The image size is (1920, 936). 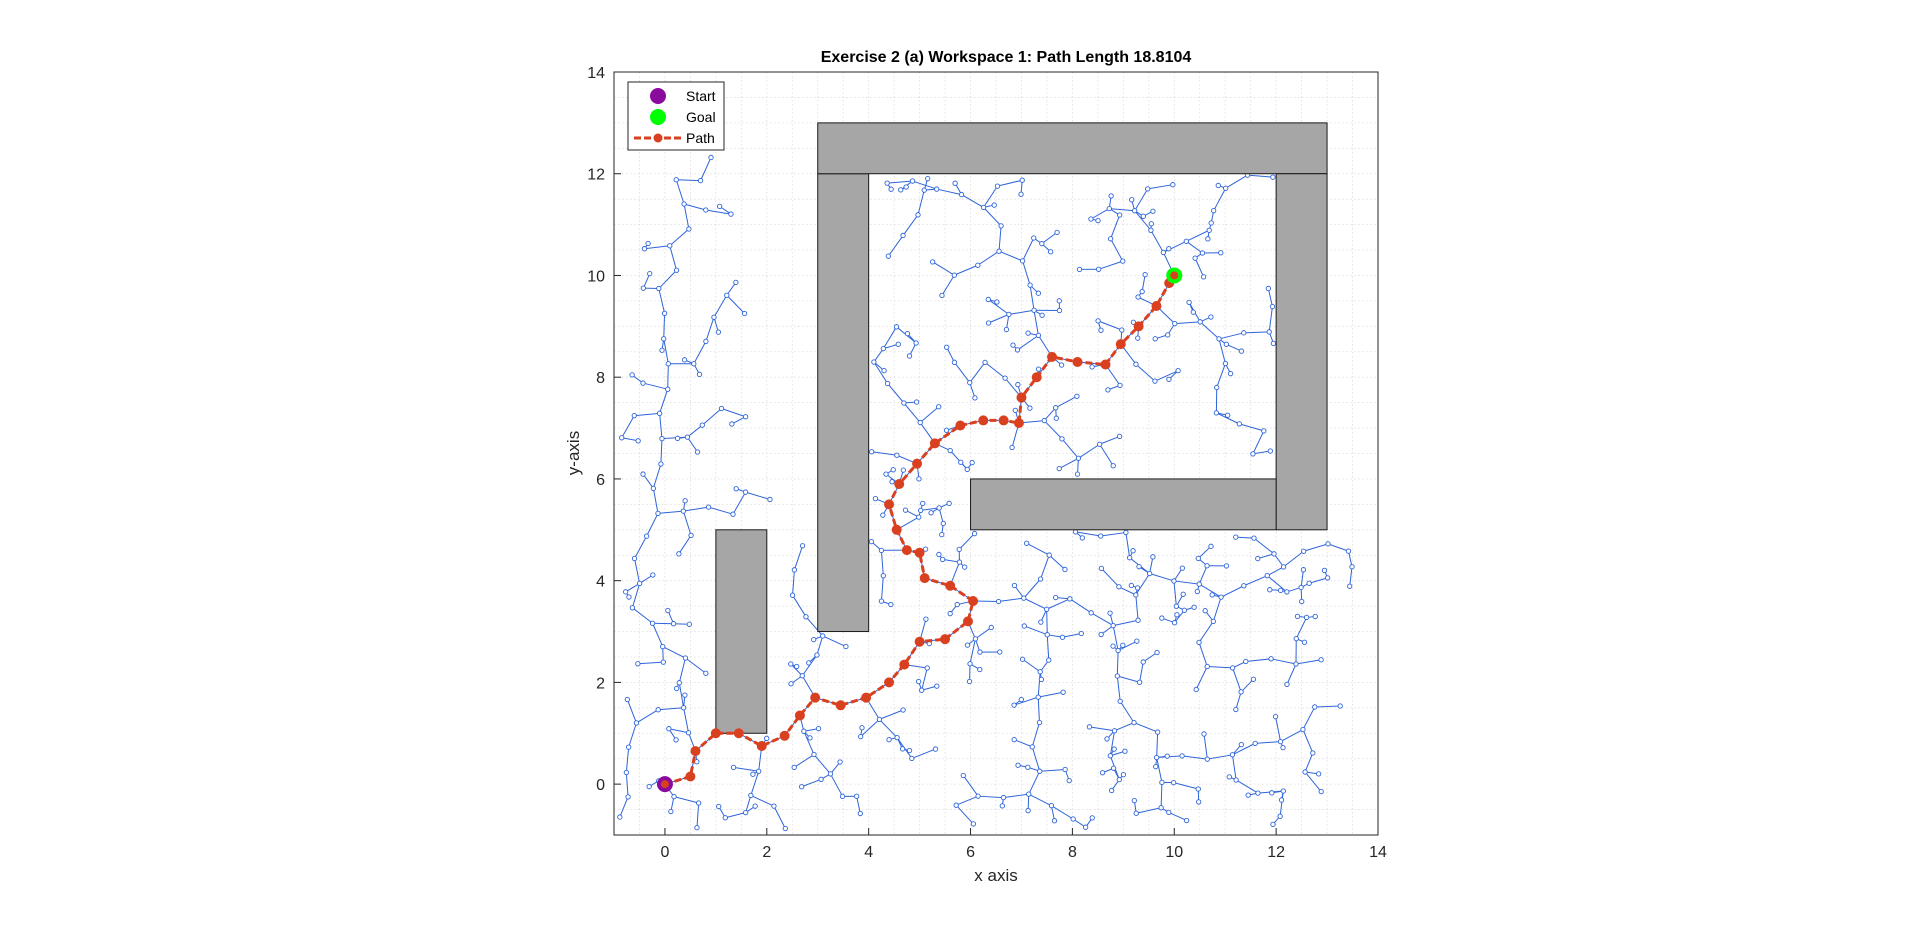 What do you see at coordinates (701, 117) in the screenshot?
I see `legend-label: Goal` at bounding box center [701, 117].